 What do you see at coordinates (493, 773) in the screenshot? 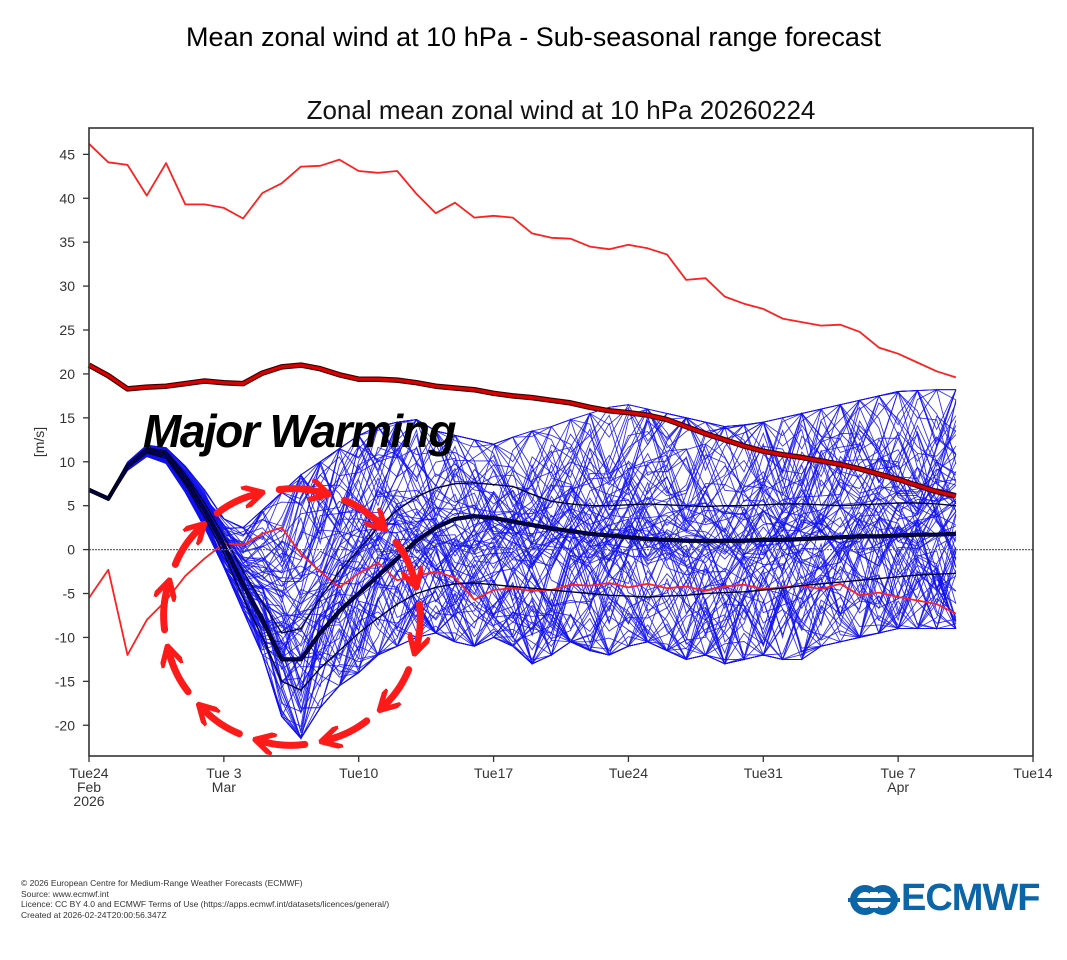
I see `x-tick-label: Tue17` at bounding box center [493, 773].